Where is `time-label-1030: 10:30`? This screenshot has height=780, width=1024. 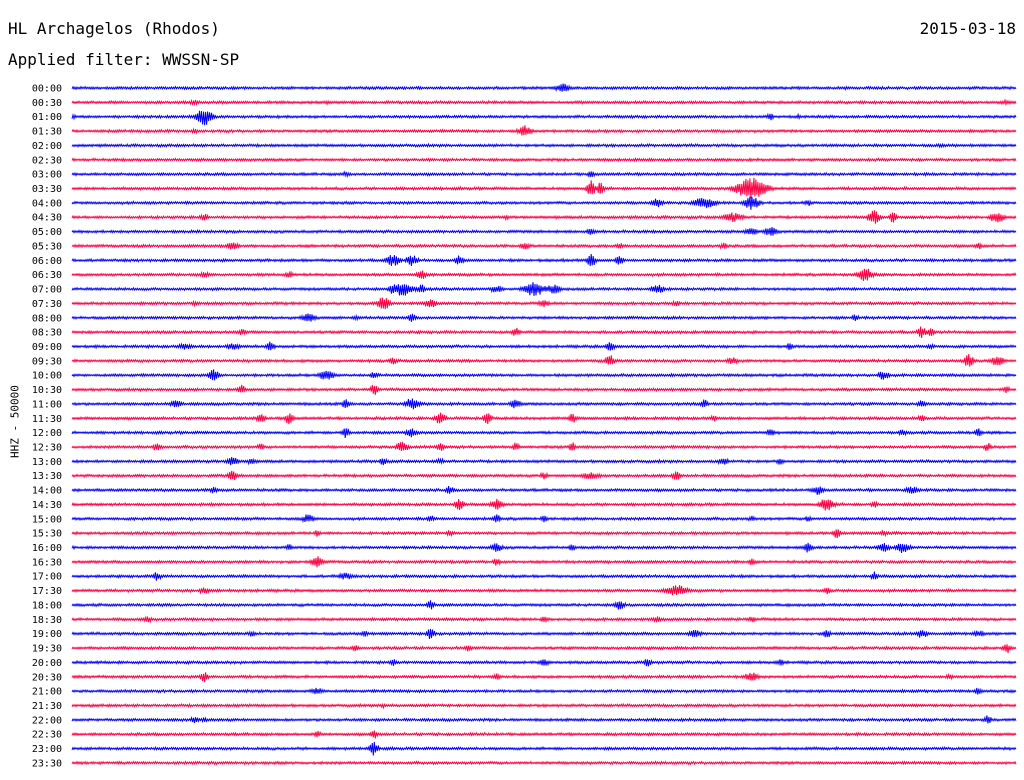 time-label-1030: 10:30 is located at coordinates (47, 390).